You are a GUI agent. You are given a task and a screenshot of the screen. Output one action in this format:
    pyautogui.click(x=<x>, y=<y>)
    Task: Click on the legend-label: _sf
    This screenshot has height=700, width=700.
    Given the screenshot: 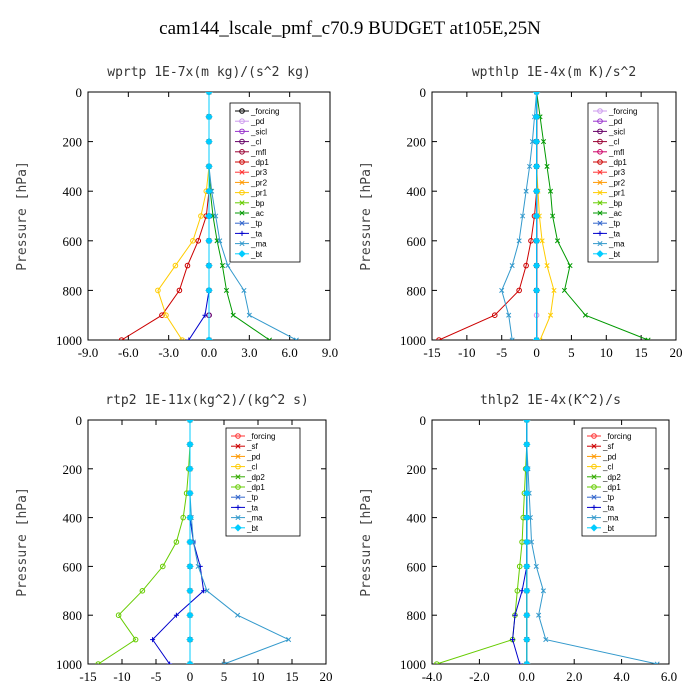 What is the action you would take?
    pyautogui.click(x=608, y=446)
    